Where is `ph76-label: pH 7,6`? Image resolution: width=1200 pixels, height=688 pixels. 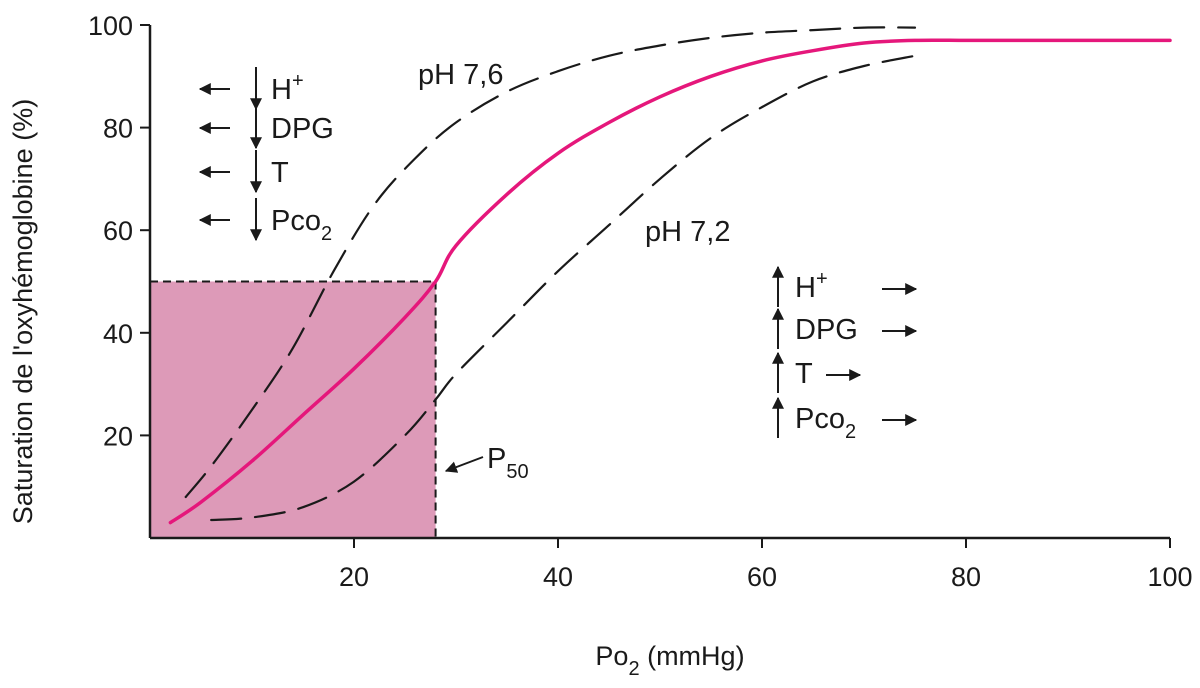 ph76-label: pH 7,6 is located at coordinates (460, 75).